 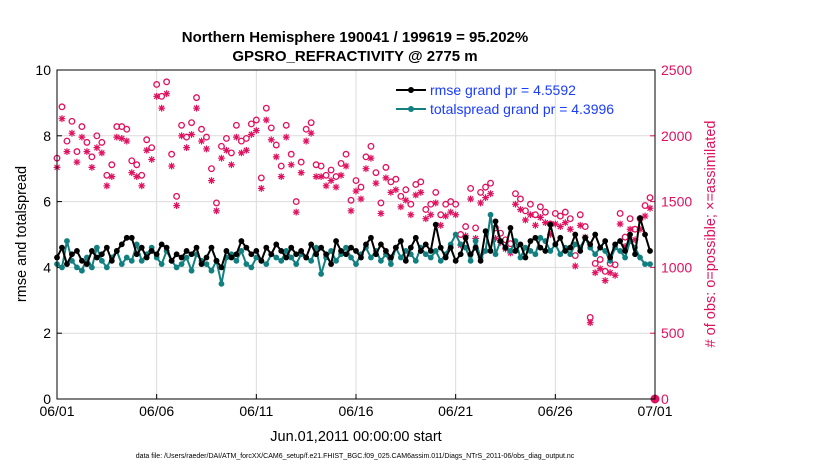 What do you see at coordinates (711, 234) in the screenshot?
I see `y-axis-label-right: # of obs: o=possible; ×=assimilated` at bounding box center [711, 234].